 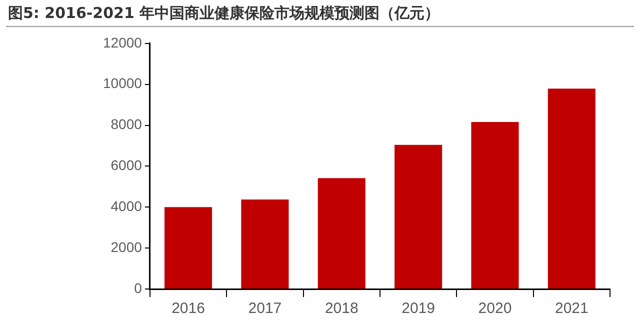 I want to click on y-tick-label: 6000, so click(x=126, y=165).